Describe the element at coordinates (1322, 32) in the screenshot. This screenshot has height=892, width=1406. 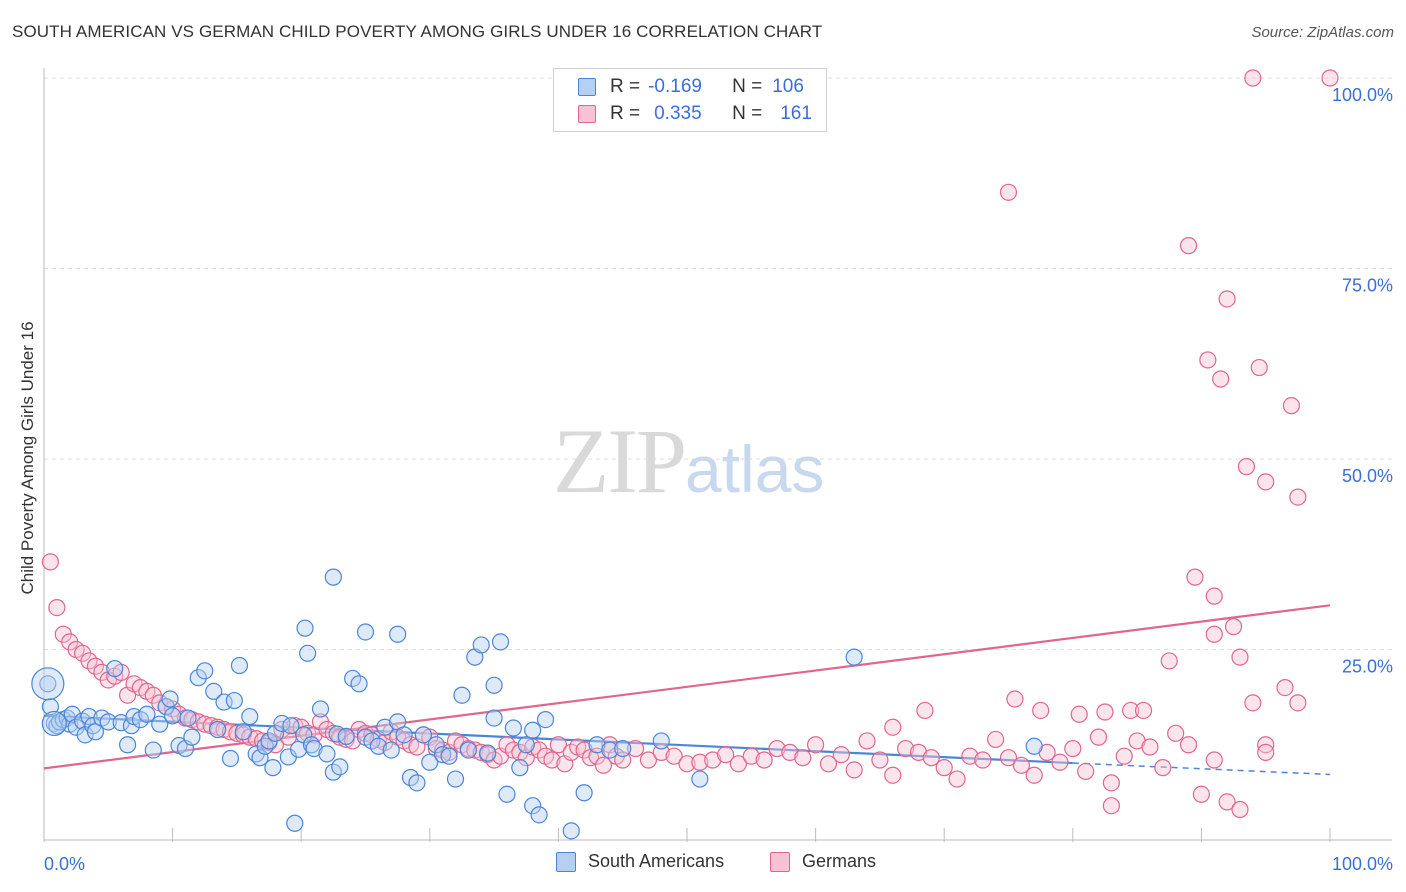
I see `chart-source: Source: ZipAtlas.com` at that location.